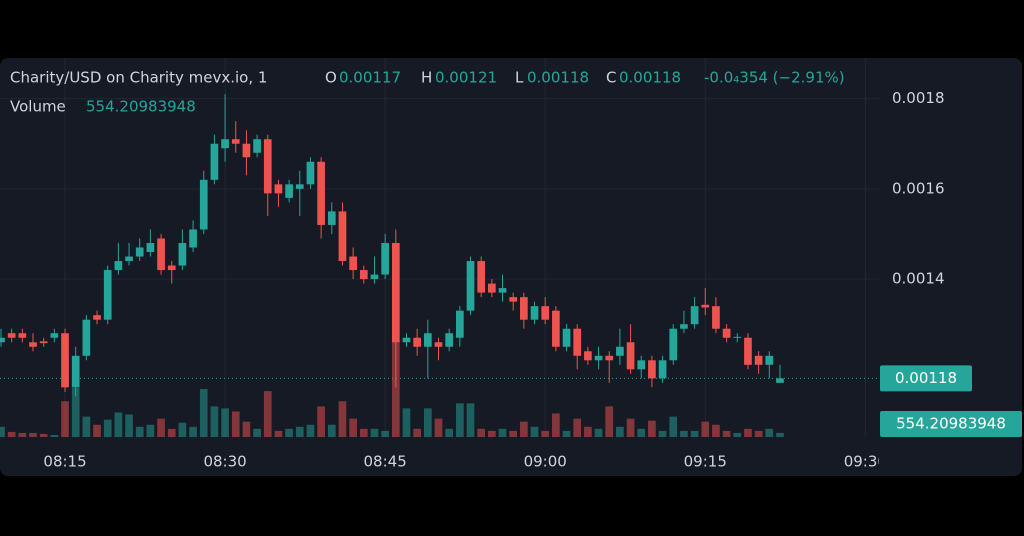 This screenshot has width=1024, height=536. Describe the element at coordinates (918, 98) in the screenshot. I see `y-tick-label: 0.0018` at that location.